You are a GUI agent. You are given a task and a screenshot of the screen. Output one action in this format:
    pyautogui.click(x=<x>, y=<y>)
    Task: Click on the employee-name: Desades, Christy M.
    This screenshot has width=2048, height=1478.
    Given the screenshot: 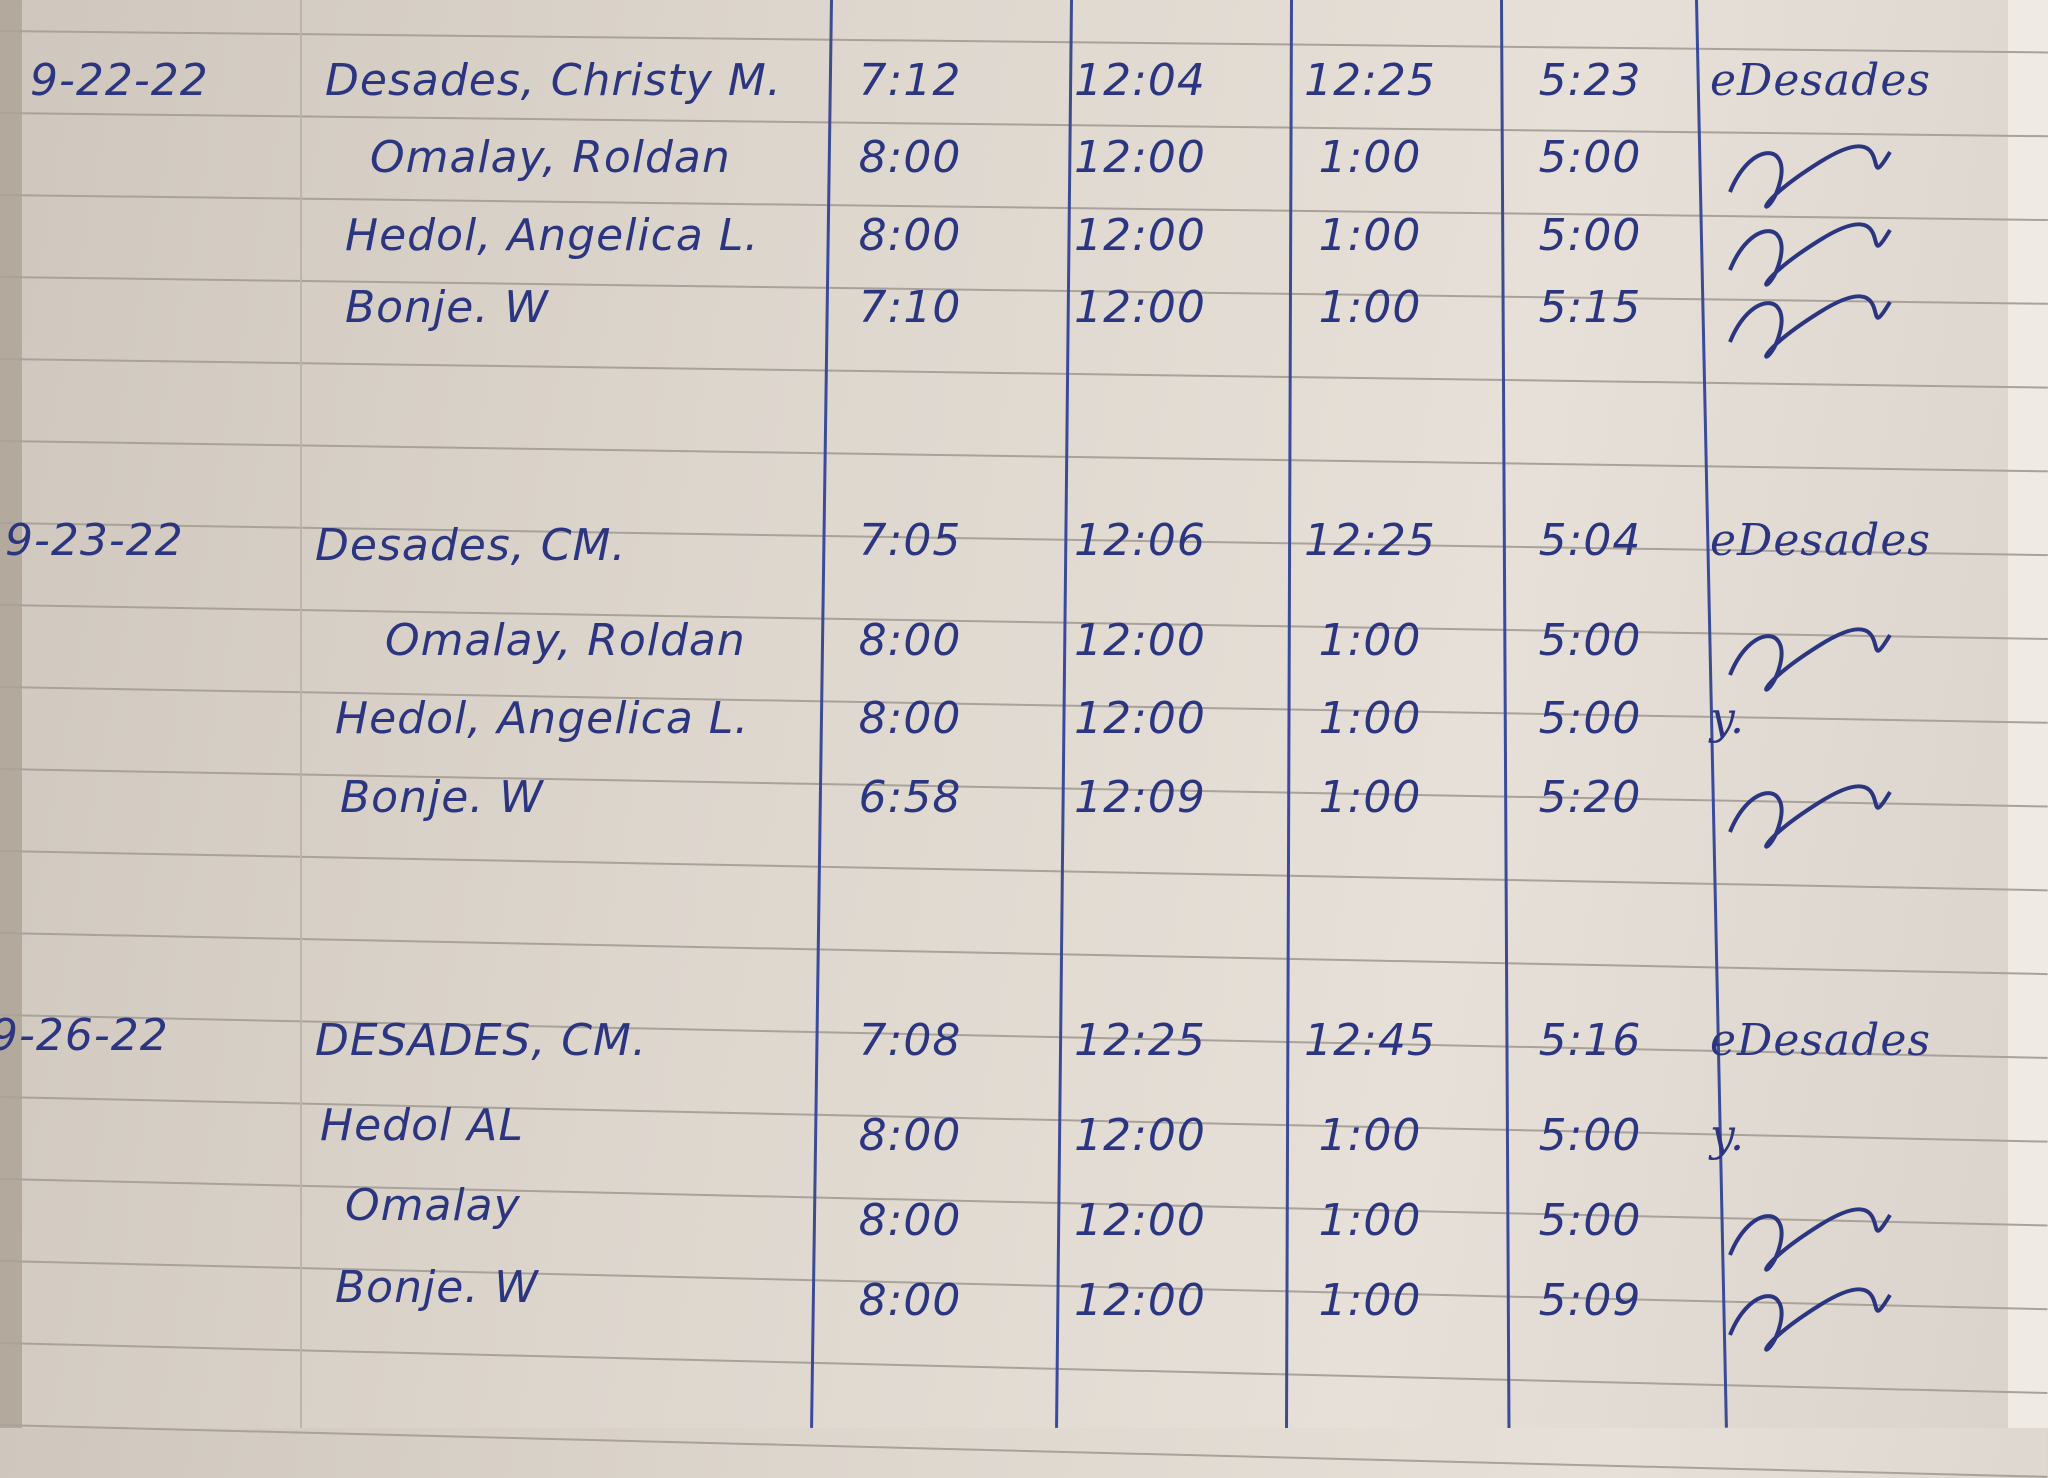 What is the action you would take?
    pyautogui.click(x=553, y=80)
    